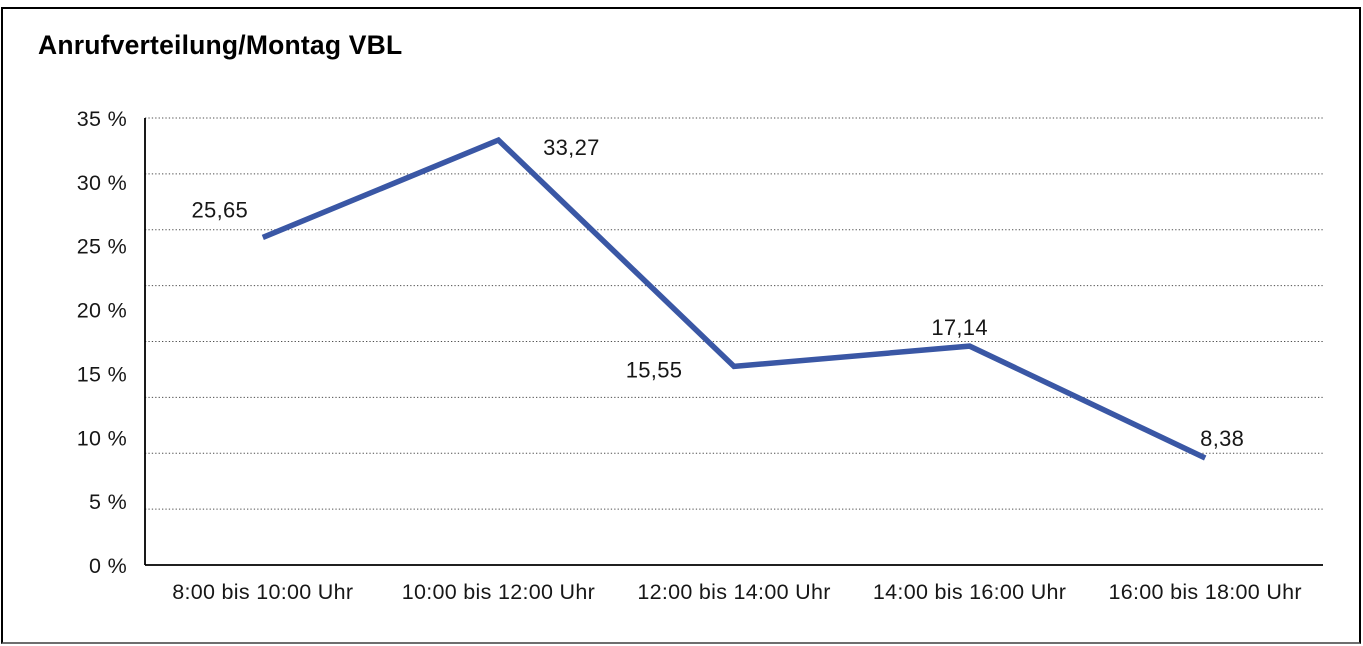  What do you see at coordinates (733, 592) in the screenshot?
I see `x-tick-label: 12:00 bis 14:00 Uhr` at bounding box center [733, 592].